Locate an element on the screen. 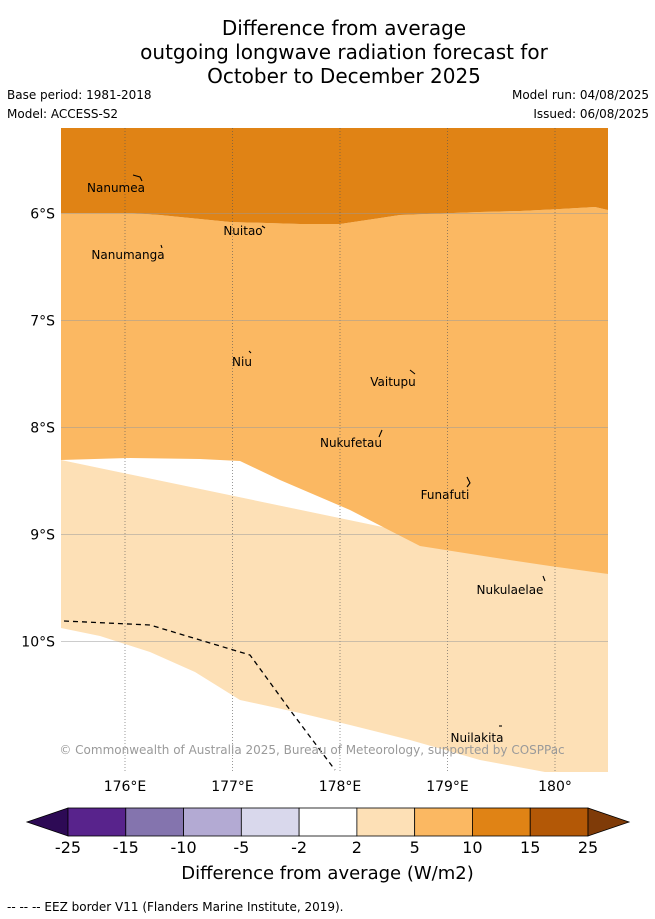 This screenshot has width=655, height=919. island-label-nukufetau: Nukufetau is located at coordinates (351, 443).